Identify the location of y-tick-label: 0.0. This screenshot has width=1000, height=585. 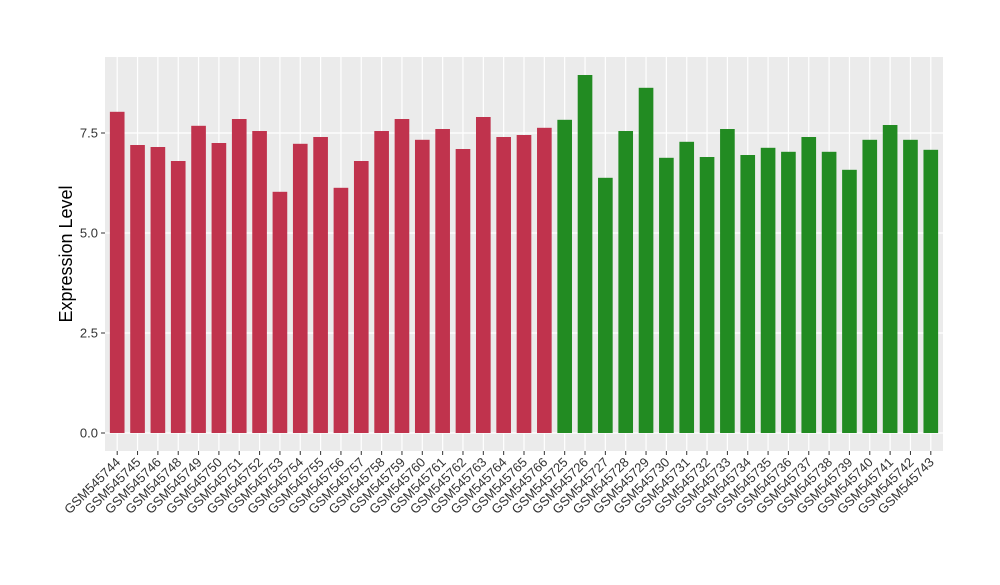
(89, 433).